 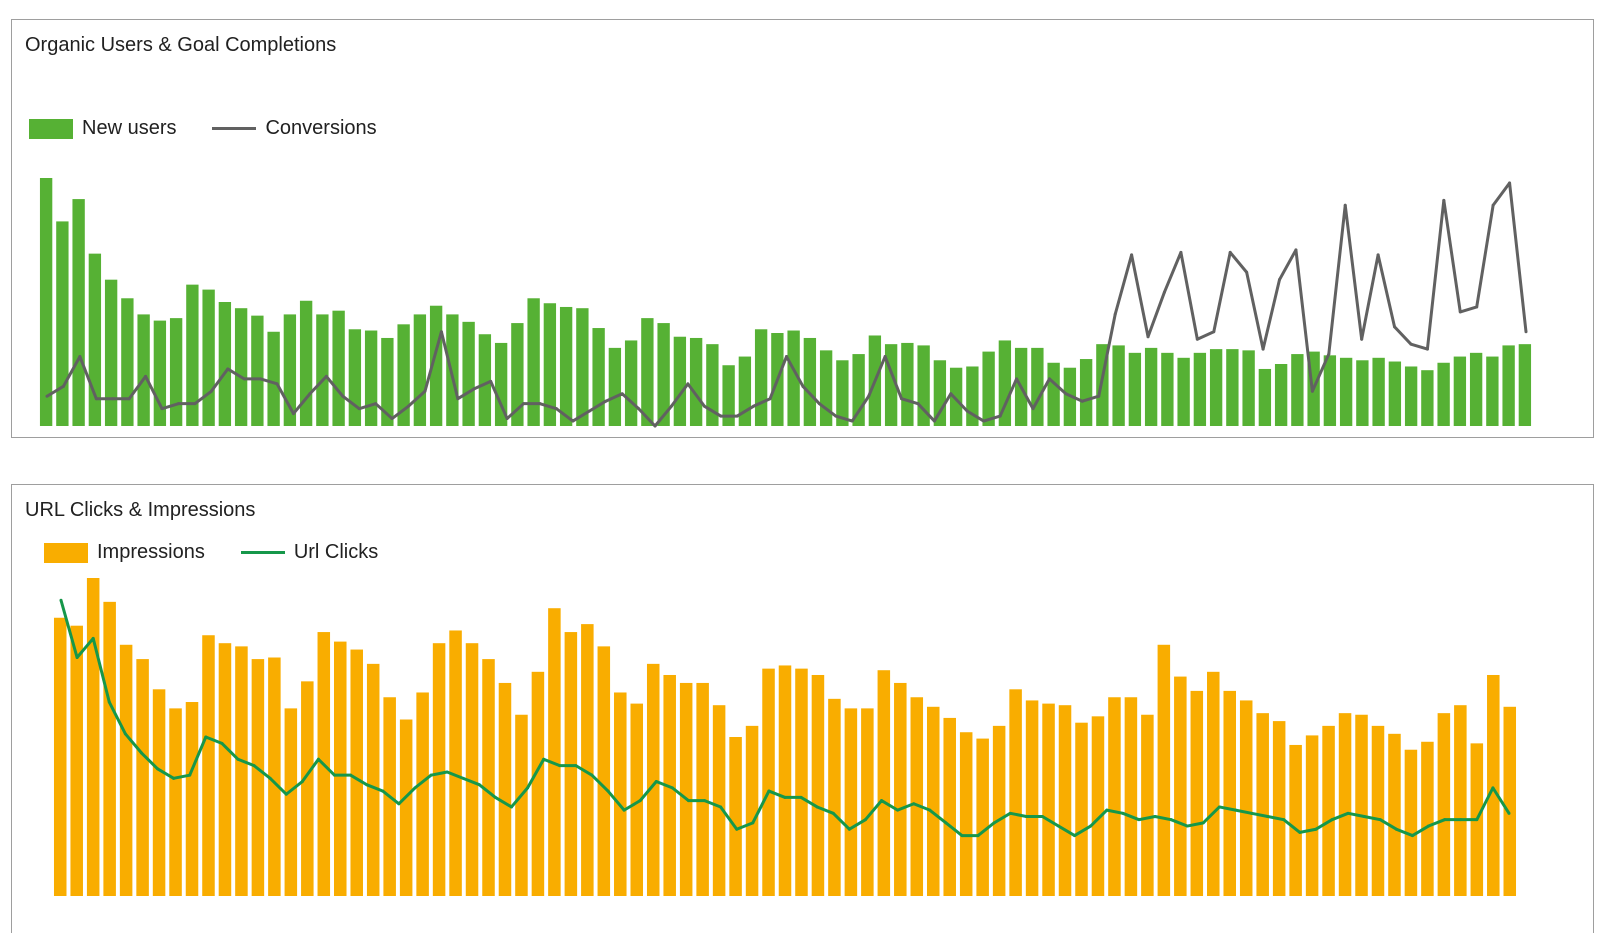 What do you see at coordinates (294, 128) in the screenshot?
I see `legend-item-conversions: Conversions` at bounding box center [294, 128].